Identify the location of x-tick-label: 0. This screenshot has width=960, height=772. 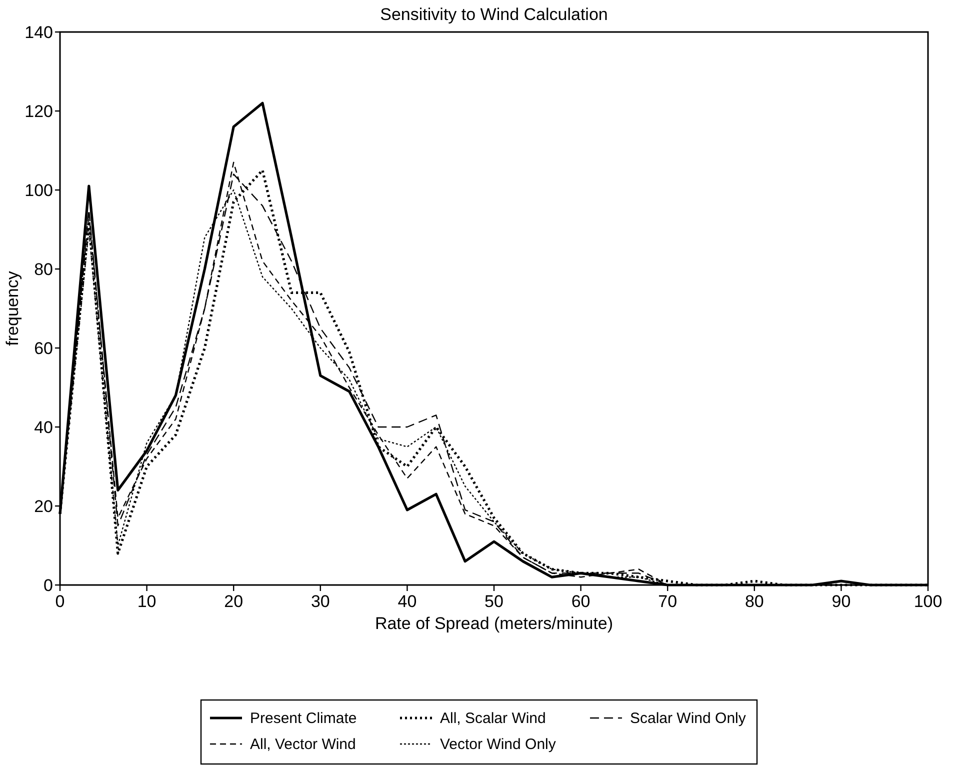
(60, 601).